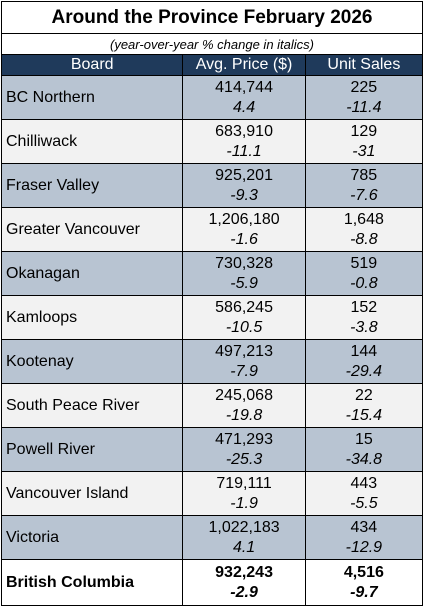 The image size is (424, 610). Describe the element at coordinates (92, 185) in the screenshot. I see `board-name: Fraser Valley` at that location.